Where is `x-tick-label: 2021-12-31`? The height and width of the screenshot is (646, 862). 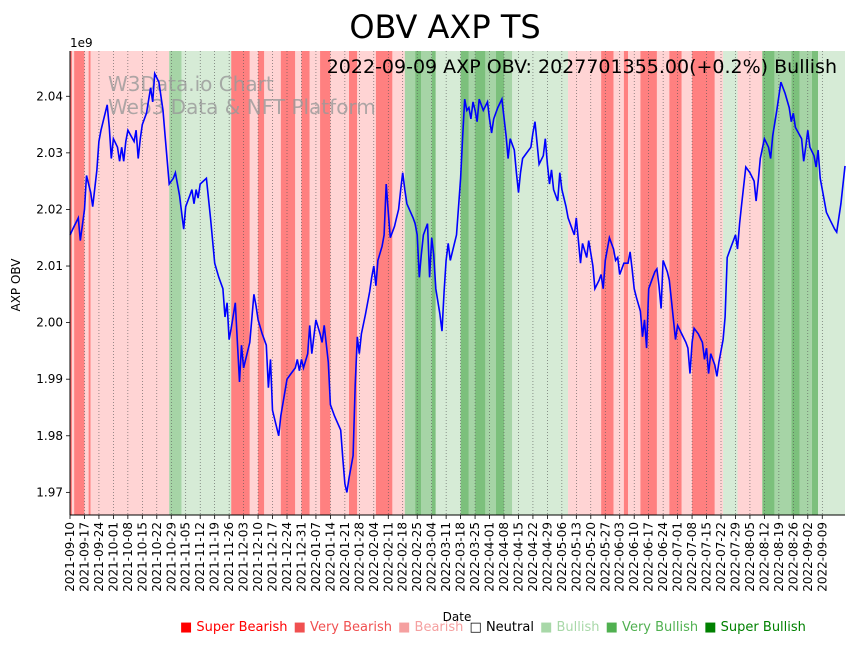
x-tick-label: 2021-12-31 is located at coordinates (301, 557).